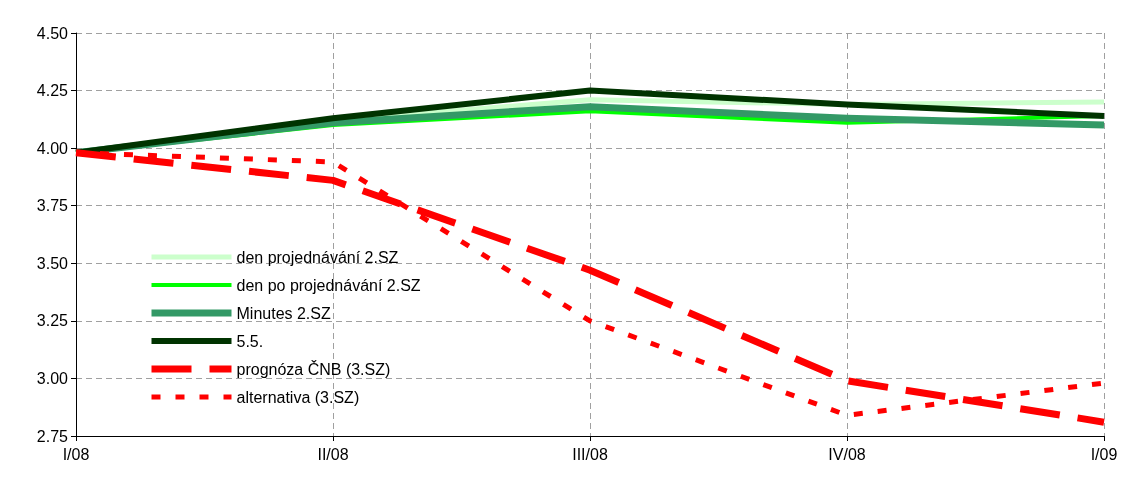 The width and height of the screenshot is (1132, 484). Describe the element at coordinates (52, 436) in the screenshot. I see `y-tick-label: 2.75` at that location.